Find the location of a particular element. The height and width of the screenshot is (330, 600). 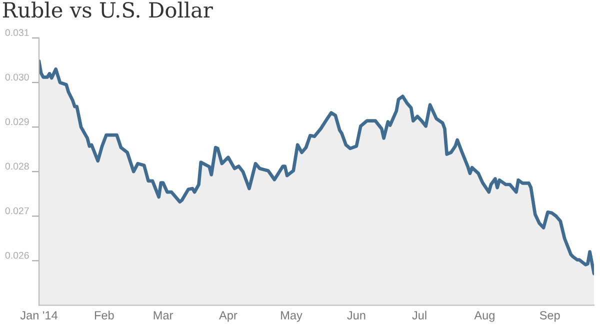

y-tick-label: 0.029 is located at coordinates (17, 122).